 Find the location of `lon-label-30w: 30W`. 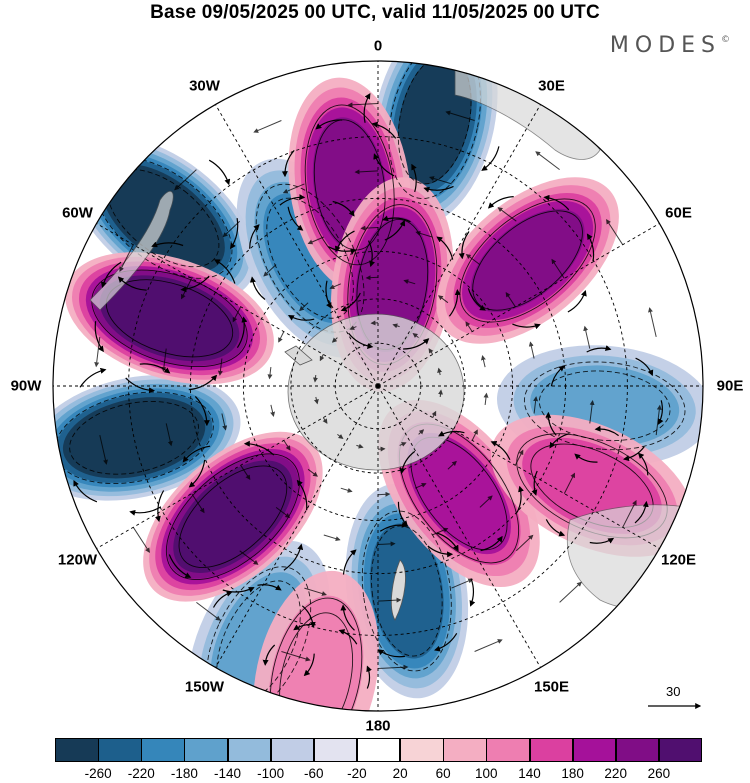

lon-label-30w: 30W is located at coordinates (204, 85).